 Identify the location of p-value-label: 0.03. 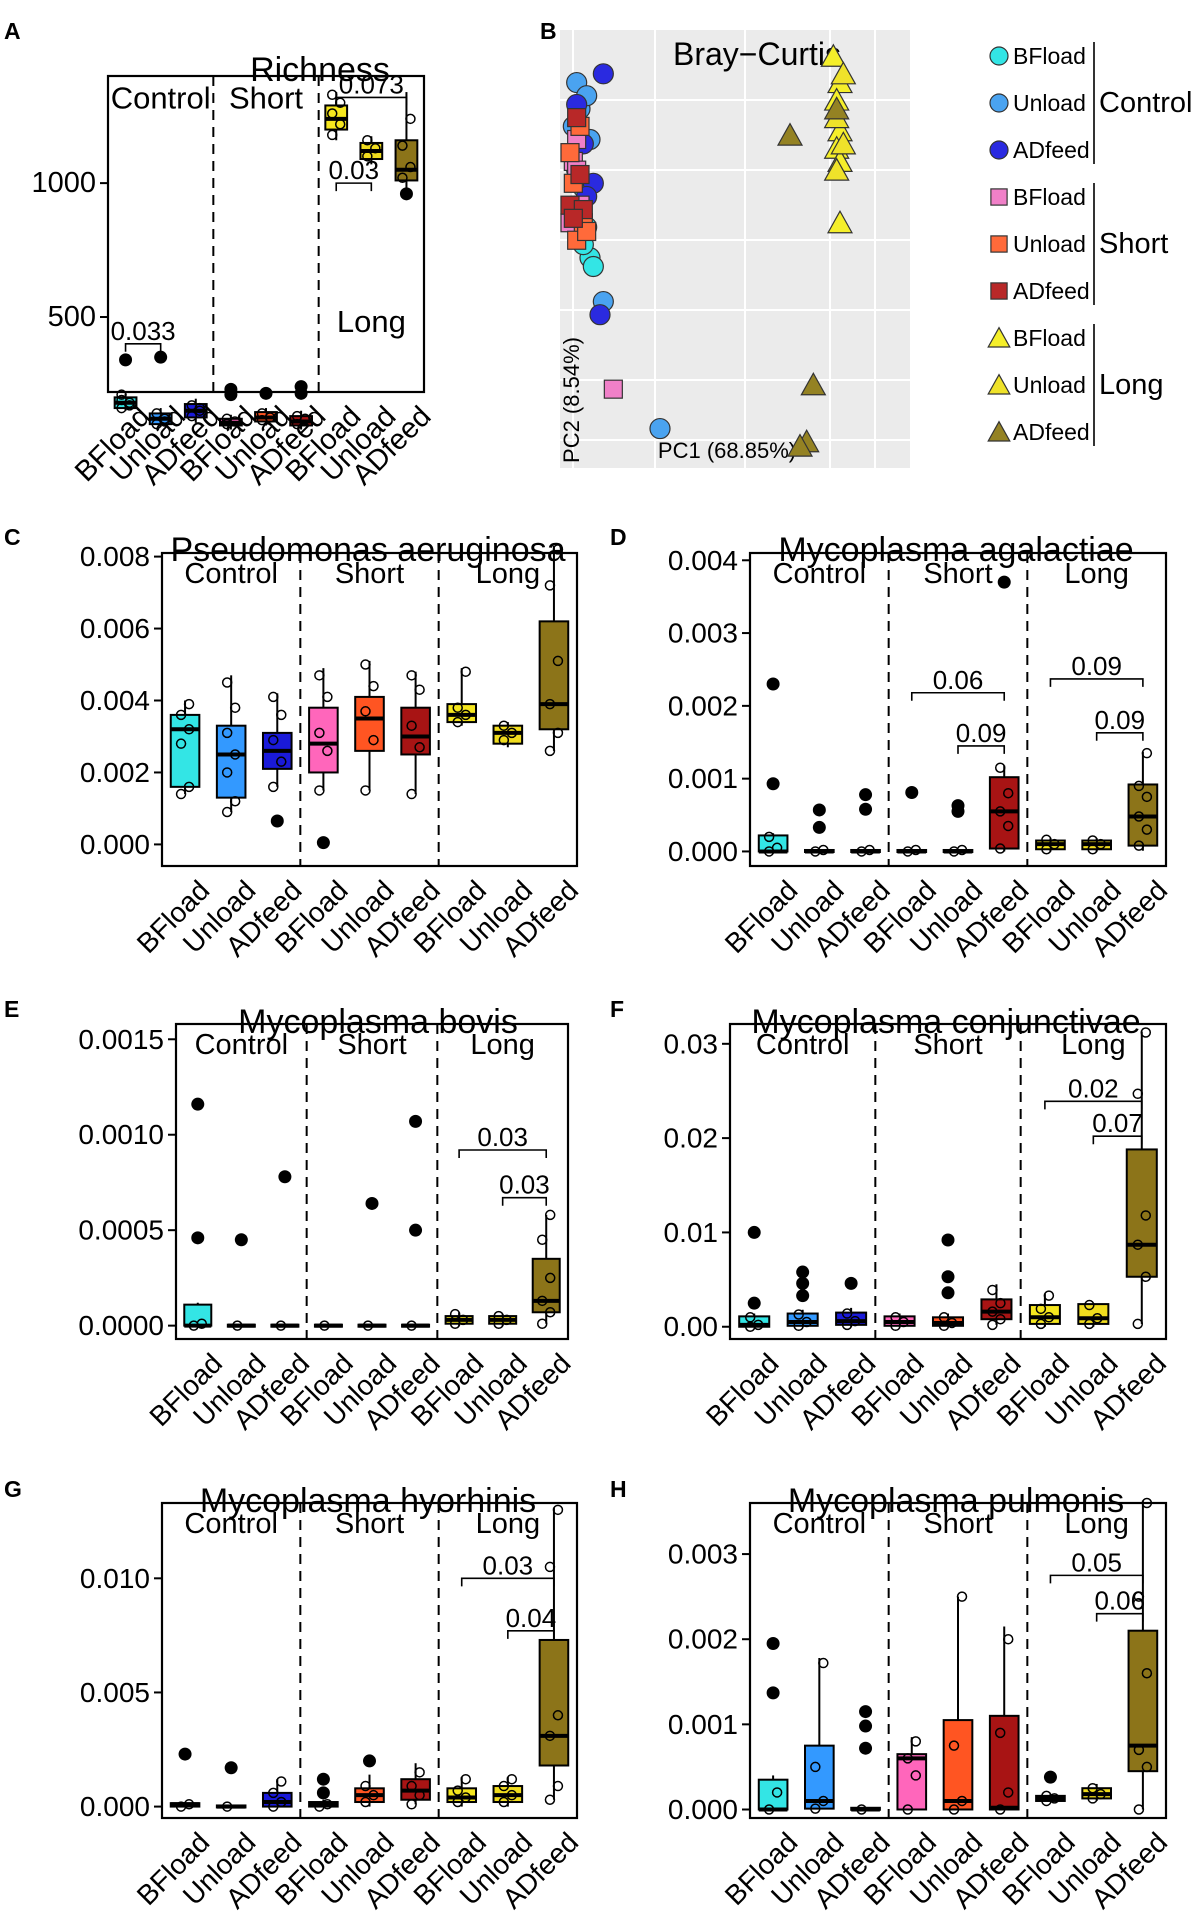
(508, 1565).